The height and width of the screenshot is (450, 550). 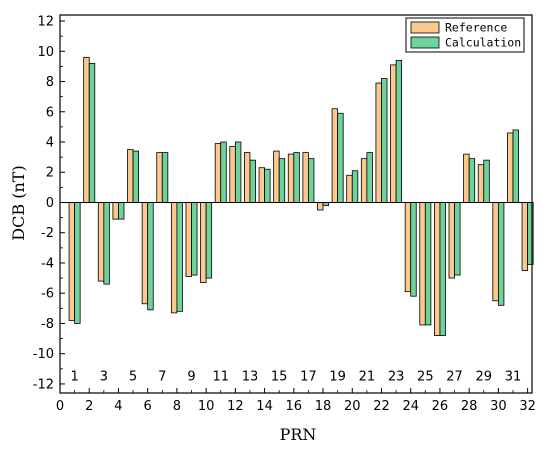 What do you see at coordinates (294, 406) in the screenshot?
I see `x-tick-label: 16` at bounding box center [294, 406].